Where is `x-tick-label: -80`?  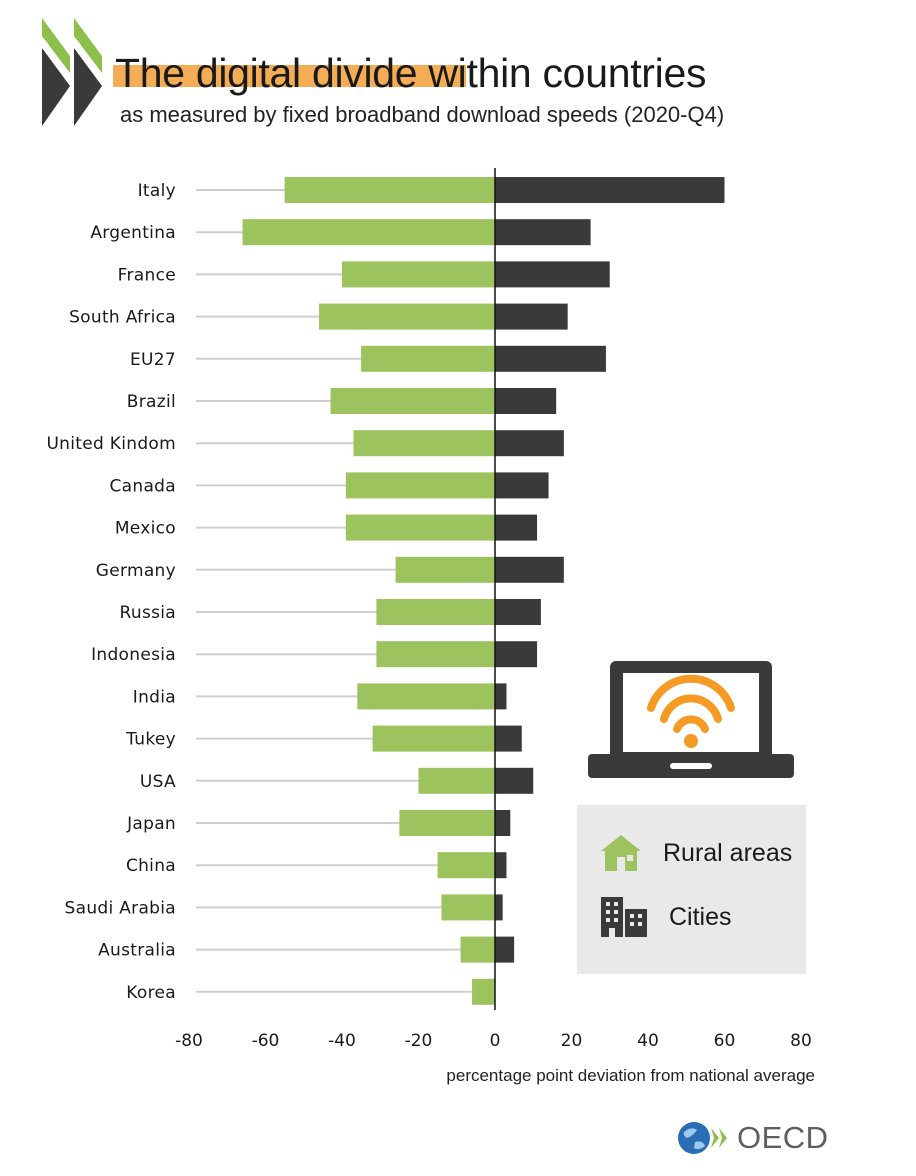 x-tick-label: -80 is located at coordinates (189, 1041).